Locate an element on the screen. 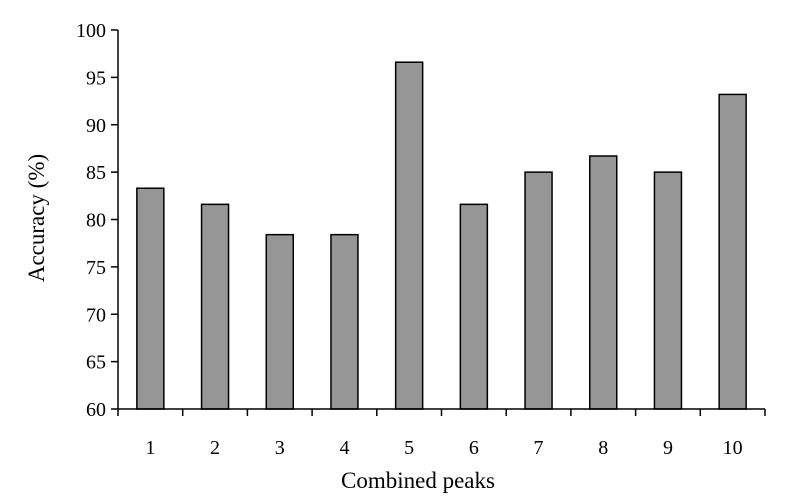  y-axis-title: Accuracy (%) is located at coordinates (36, 218).